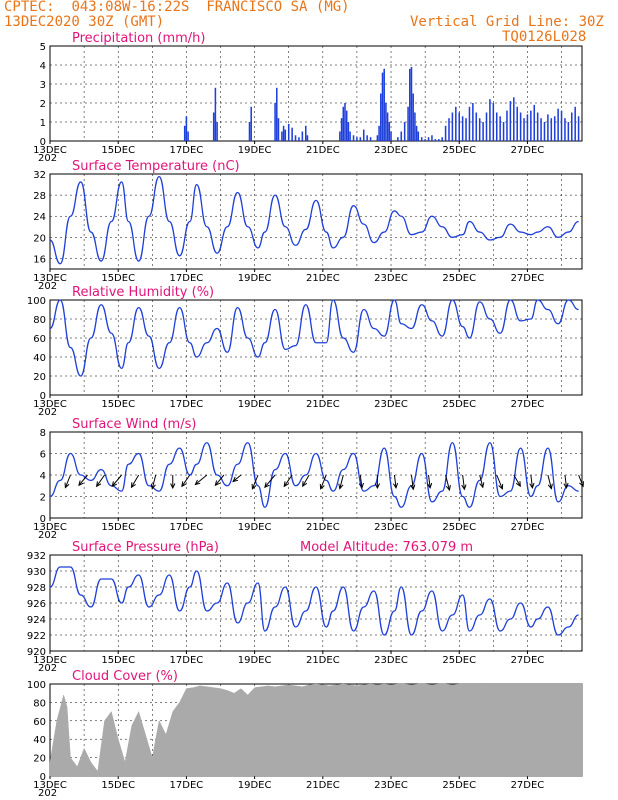 This screenshot has width=618, height=800. Describe the element at coordinates (145, 547) in the screenshot. I see `panel-title: Surface Pressure (hPa)` at that location.